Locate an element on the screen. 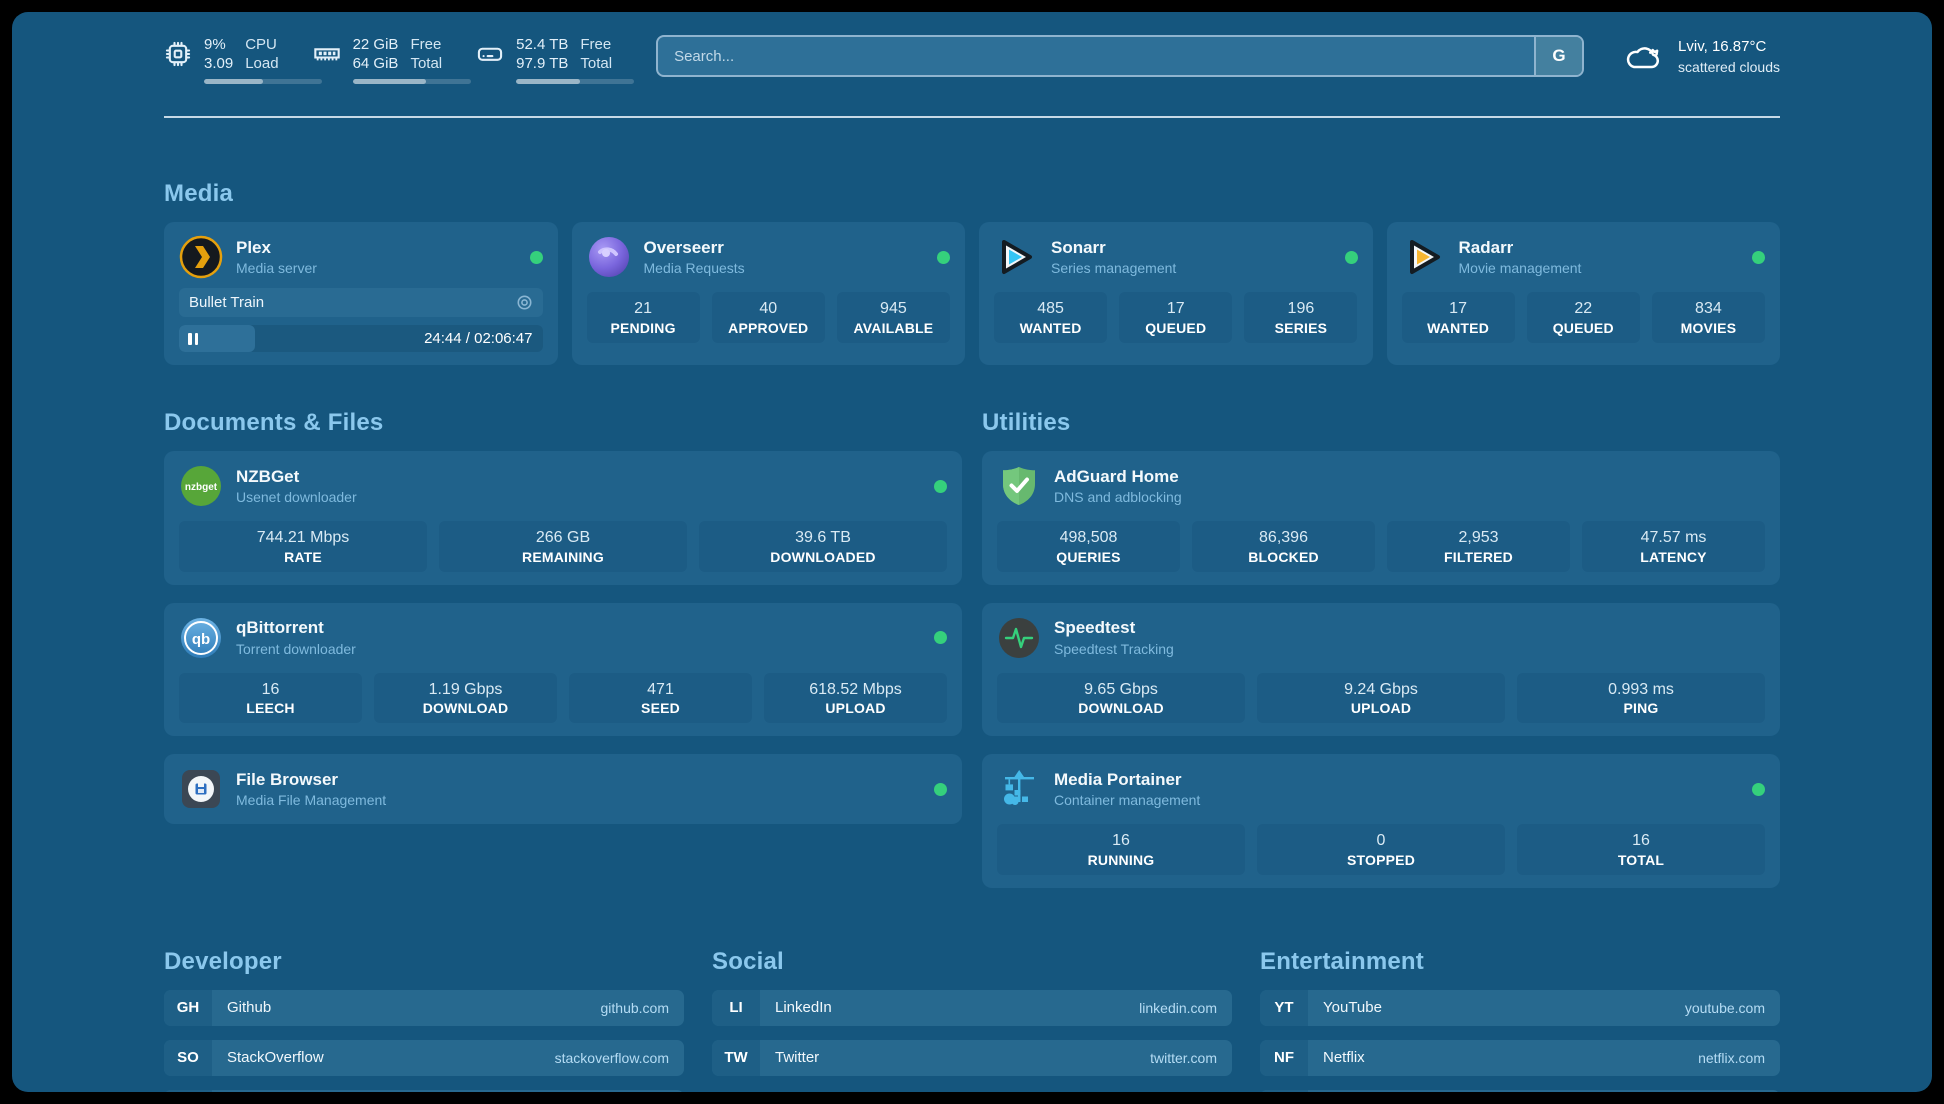 This screenshot has height=1104, width=1944. card-title: Plex is located at coordinates (253, 247).